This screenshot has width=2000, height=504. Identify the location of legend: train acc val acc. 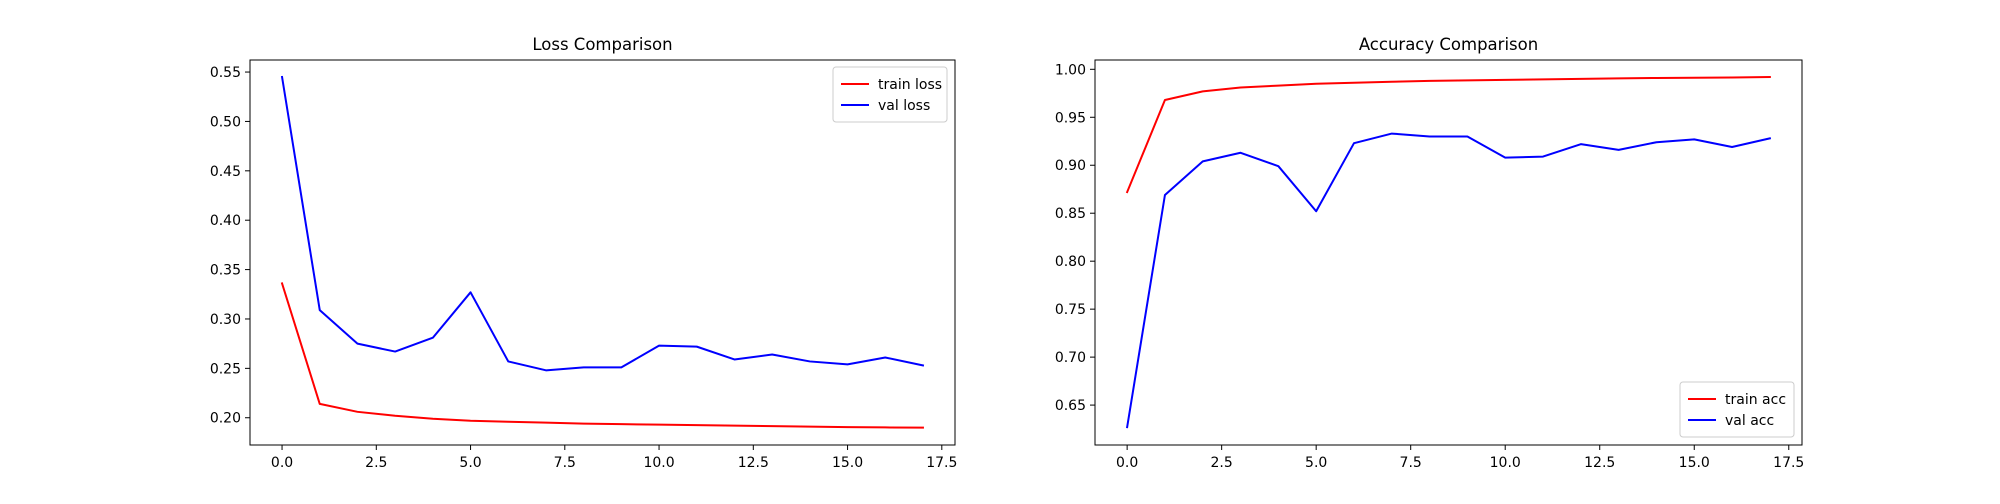
(1737, 409).